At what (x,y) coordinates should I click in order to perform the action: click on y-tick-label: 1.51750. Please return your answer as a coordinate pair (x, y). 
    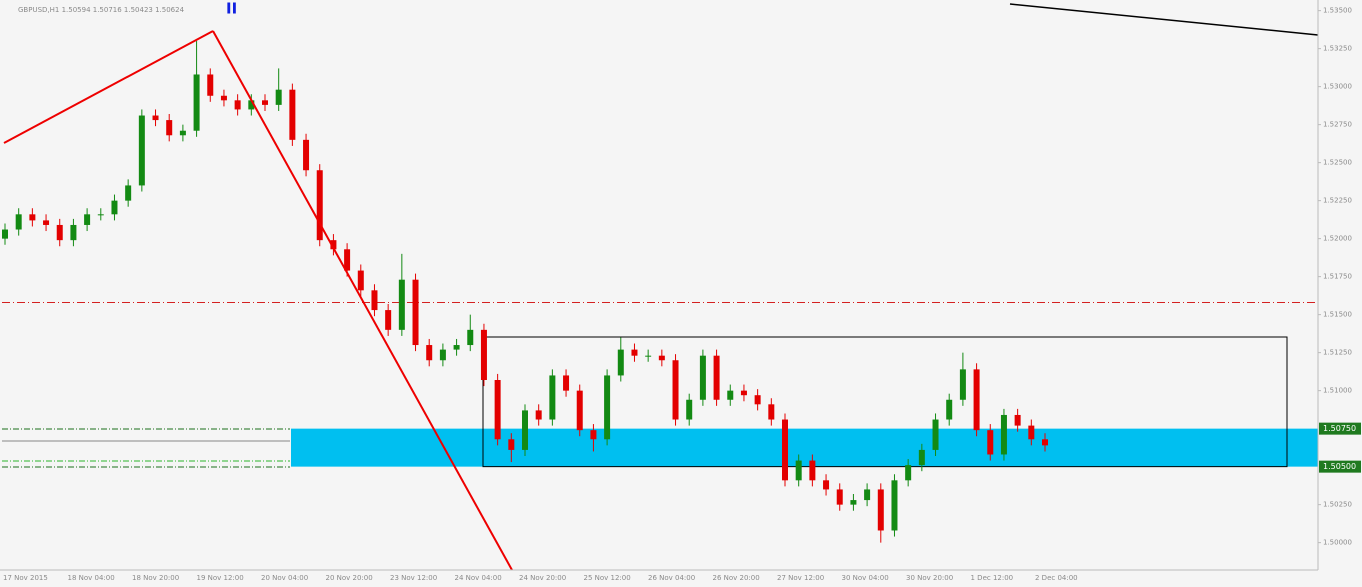
    Looking at the image, I should click on (1337, 277).